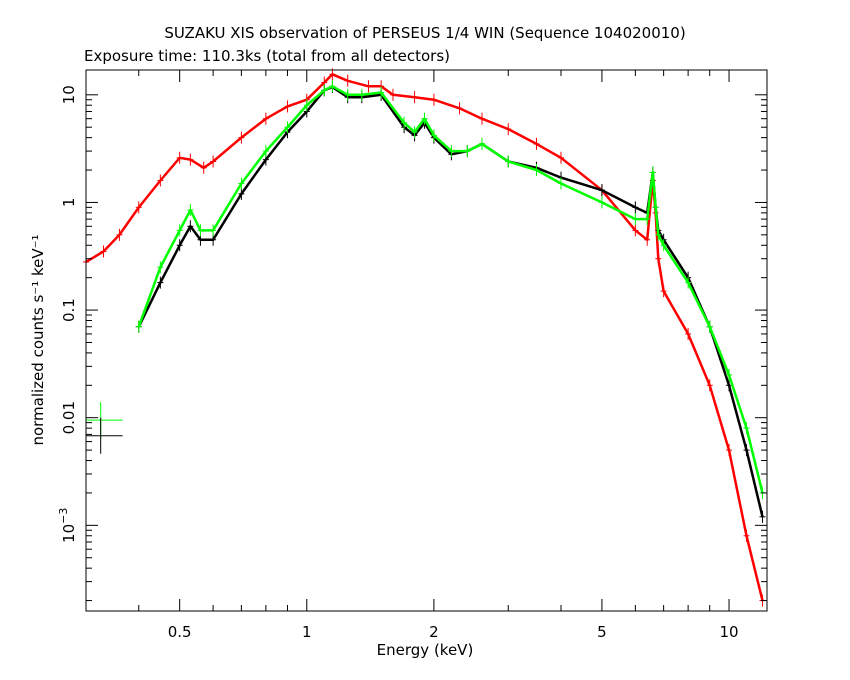 Image resolution: width=850 pixels, height=680 pixels. What do you see at coordinates (425, 650) in the screenshot?
I see `x-axis-label: Energy (keV)` at bounding box center [425, 650].